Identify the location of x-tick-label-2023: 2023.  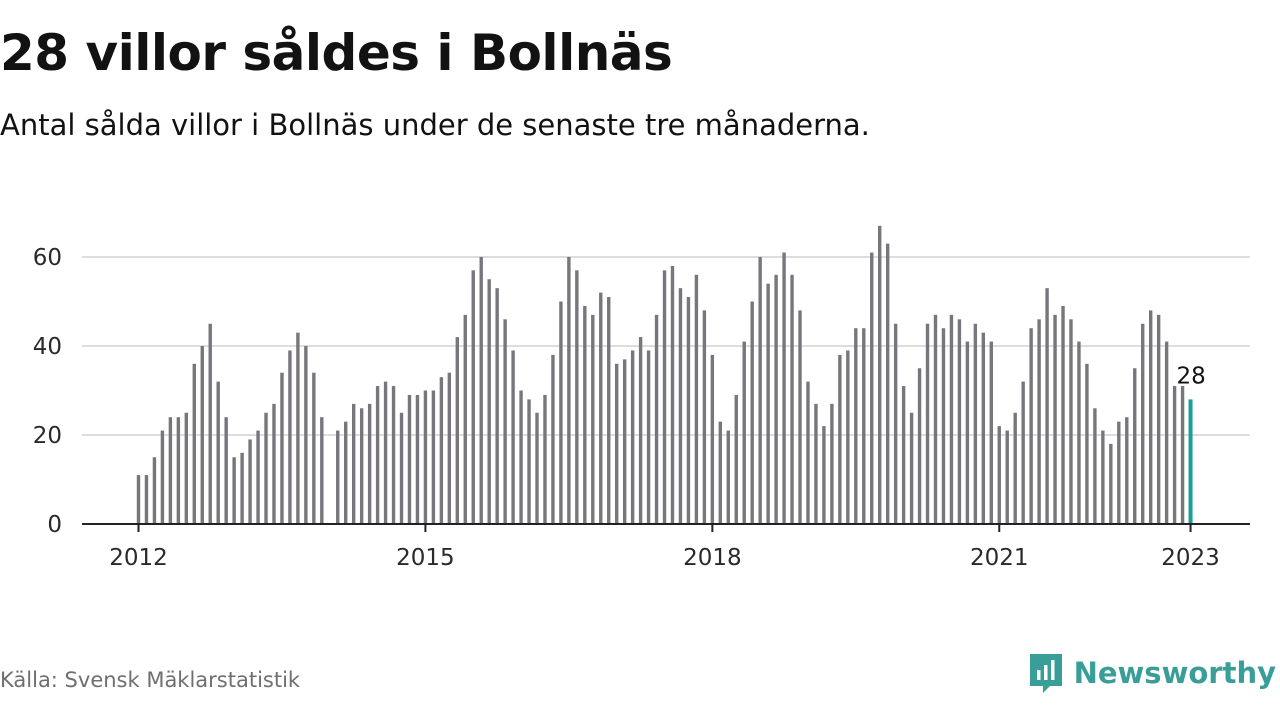
(1190, 558).